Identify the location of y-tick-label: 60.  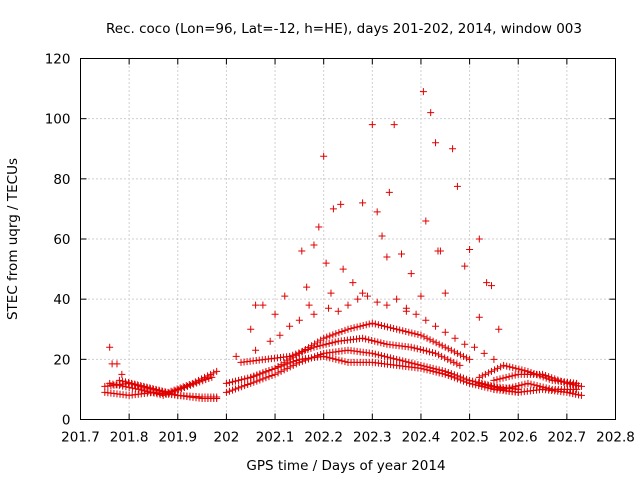
(61, 240).